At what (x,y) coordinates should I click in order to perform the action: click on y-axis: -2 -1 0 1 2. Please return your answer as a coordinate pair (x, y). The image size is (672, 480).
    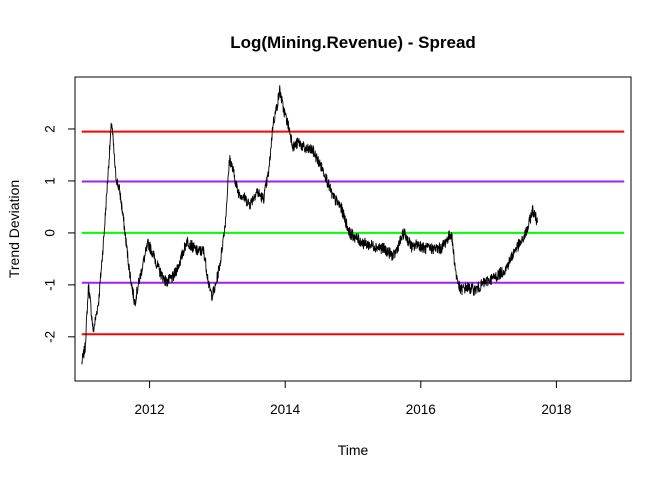
    Looking at the image, I should click on (59, 234).